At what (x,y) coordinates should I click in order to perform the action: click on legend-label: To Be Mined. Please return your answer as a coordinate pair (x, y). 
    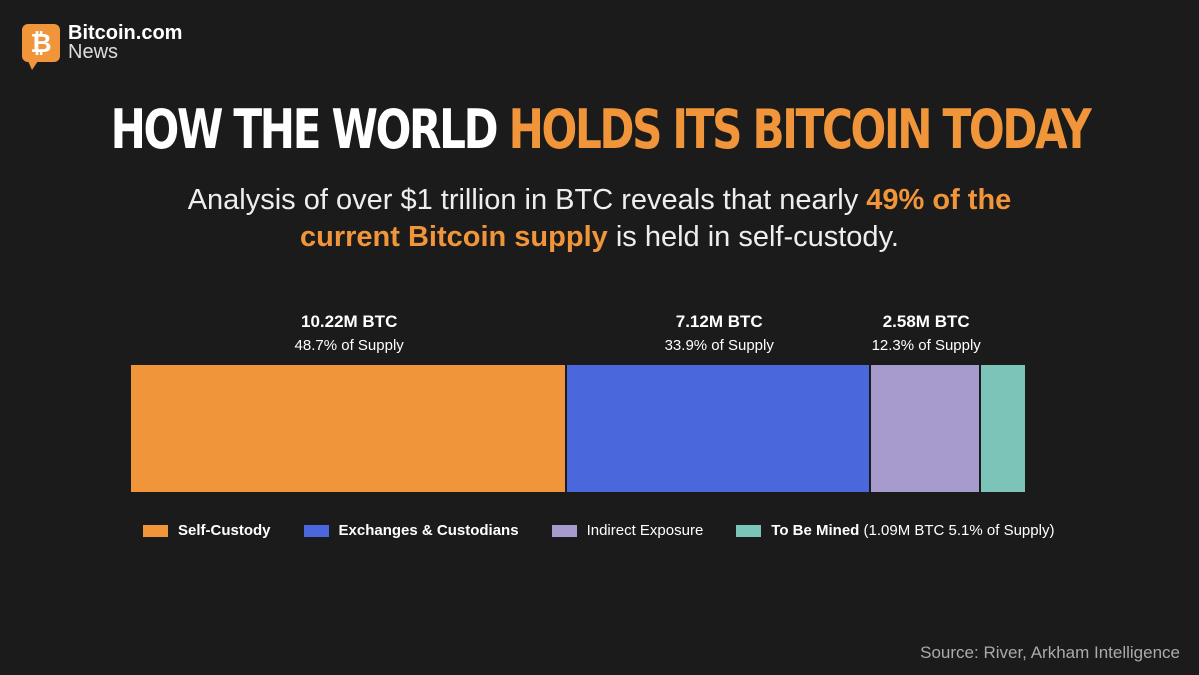
    Looking at the image, I should click on (815, 530).